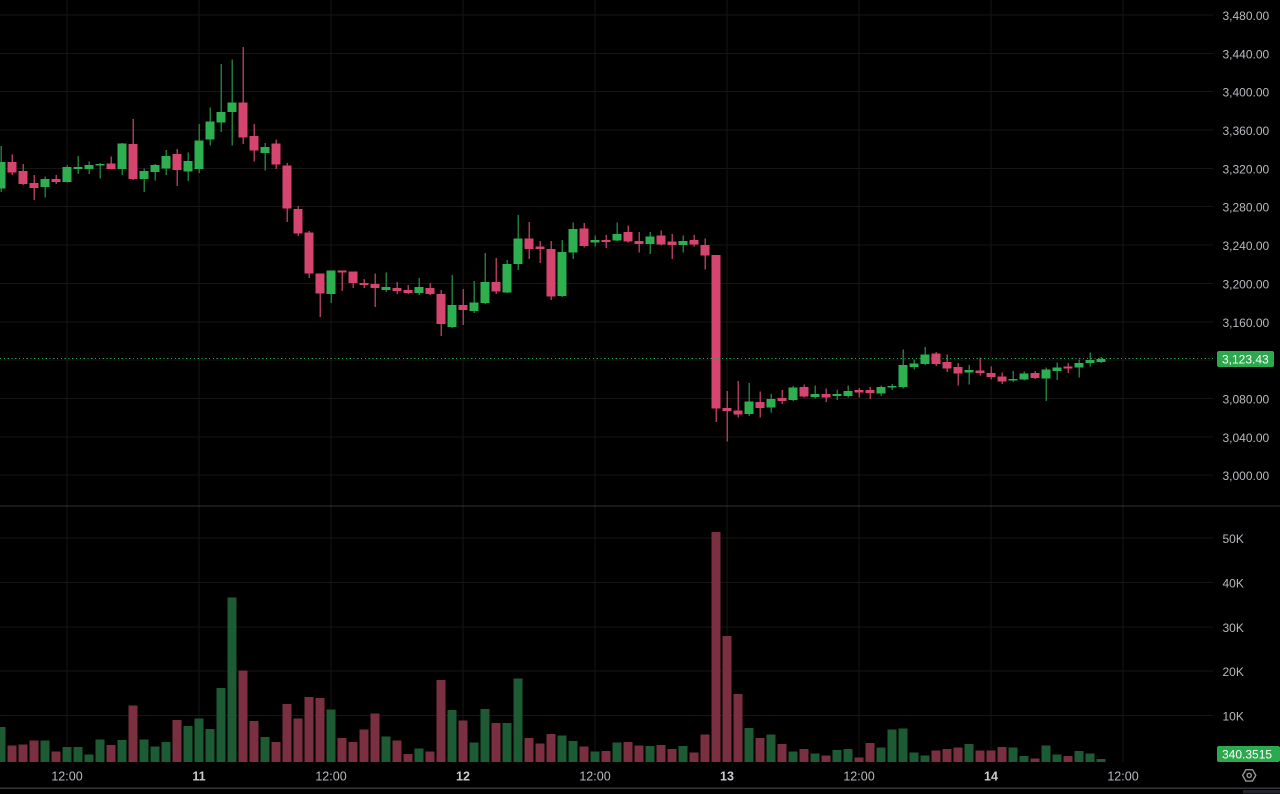 This screenshot has width=1280, height=794. What do you see at coordinates (1246, 284) in the screenshot?
I see `svg-text: 3,200.00` at bounding box center [1246, 284].